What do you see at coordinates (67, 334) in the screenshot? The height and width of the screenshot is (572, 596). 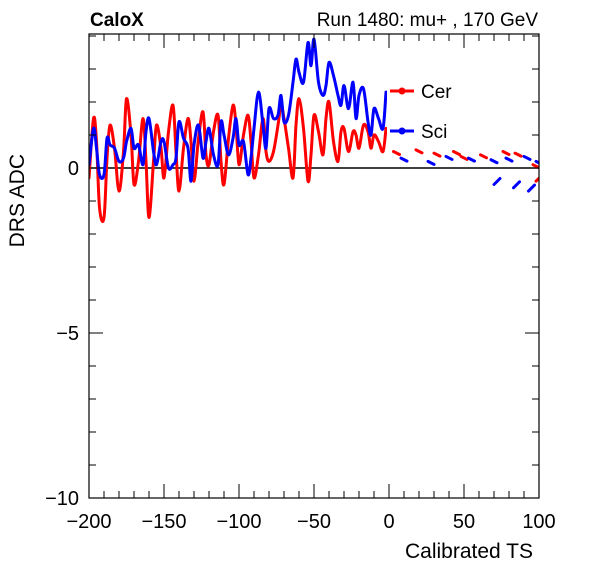 I see `y-tick-label: −5` at bounding box center [67, 334].